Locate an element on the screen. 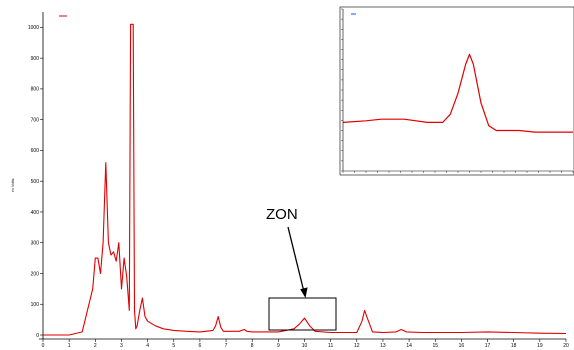 This screenshot has height=350, width=574. zon-box is located at coordinates (302, 314).